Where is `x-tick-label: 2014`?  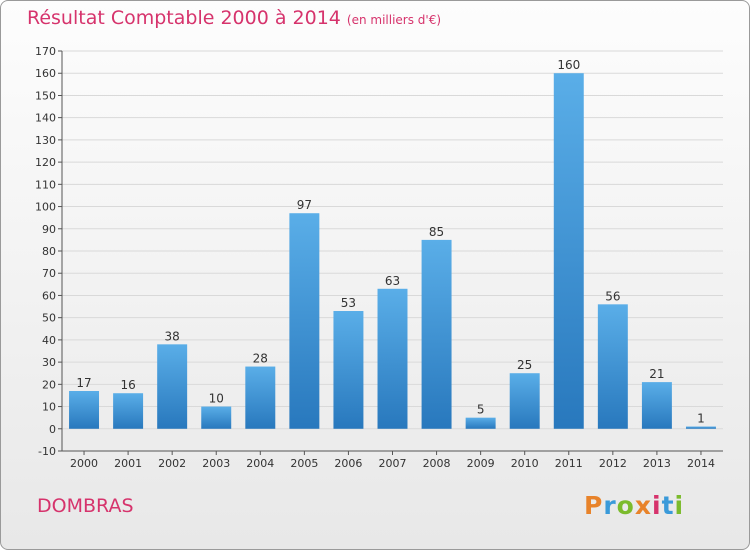
x-tick-label: 2014 is located at coordinates (701, 463).